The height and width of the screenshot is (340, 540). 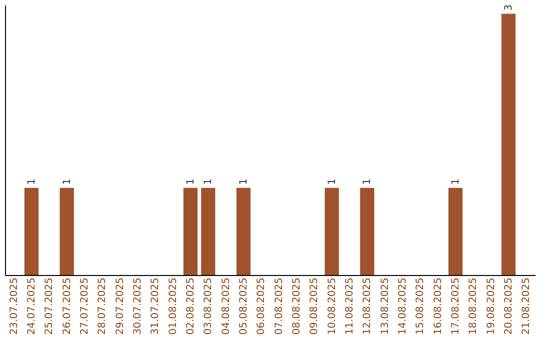 I want to click on x-tick-label: 08.08.2025, so click(x=297, y=306).